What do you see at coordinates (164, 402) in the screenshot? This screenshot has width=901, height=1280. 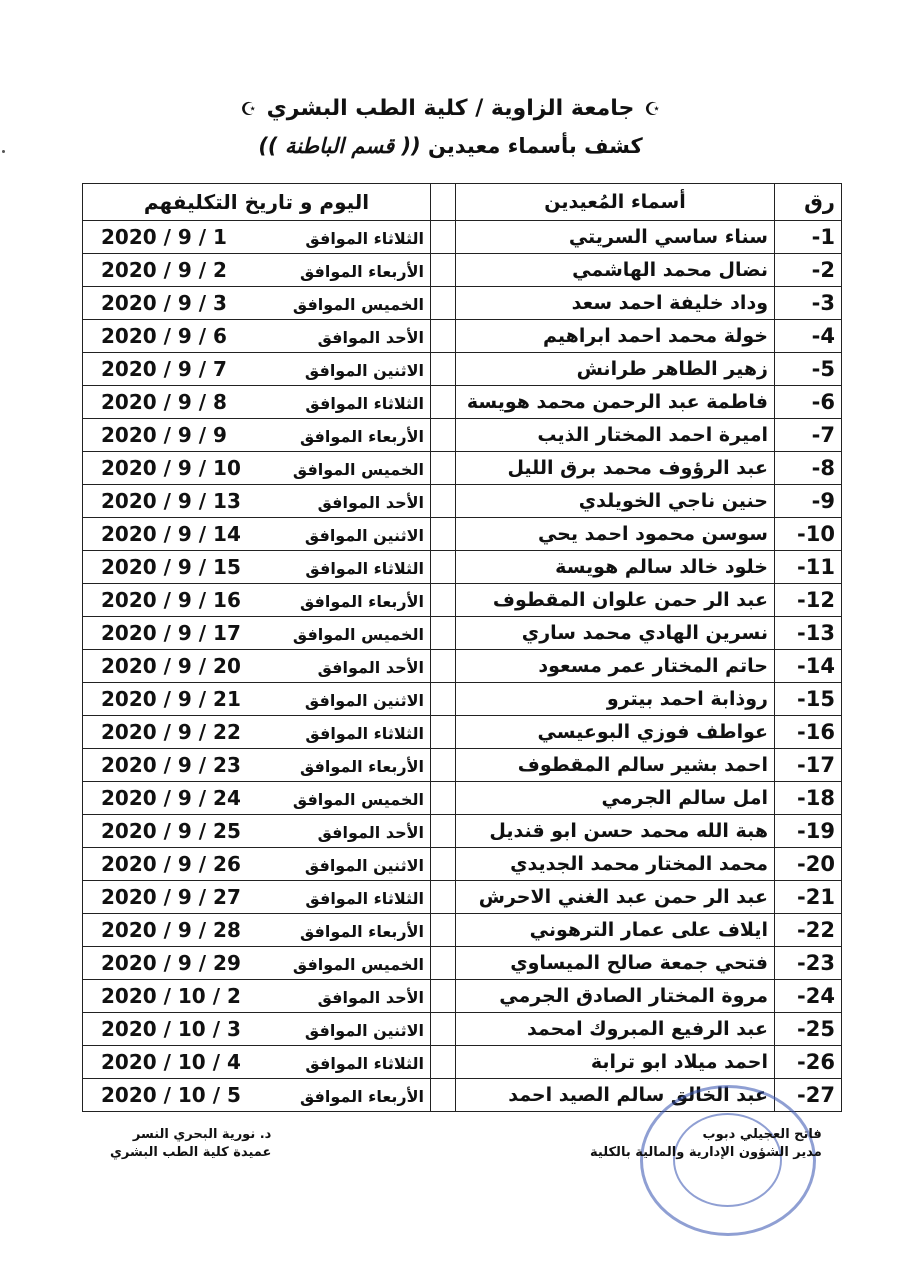 I see `row-date: 2020 / 9 / 8` at bounding box center [164, 402].